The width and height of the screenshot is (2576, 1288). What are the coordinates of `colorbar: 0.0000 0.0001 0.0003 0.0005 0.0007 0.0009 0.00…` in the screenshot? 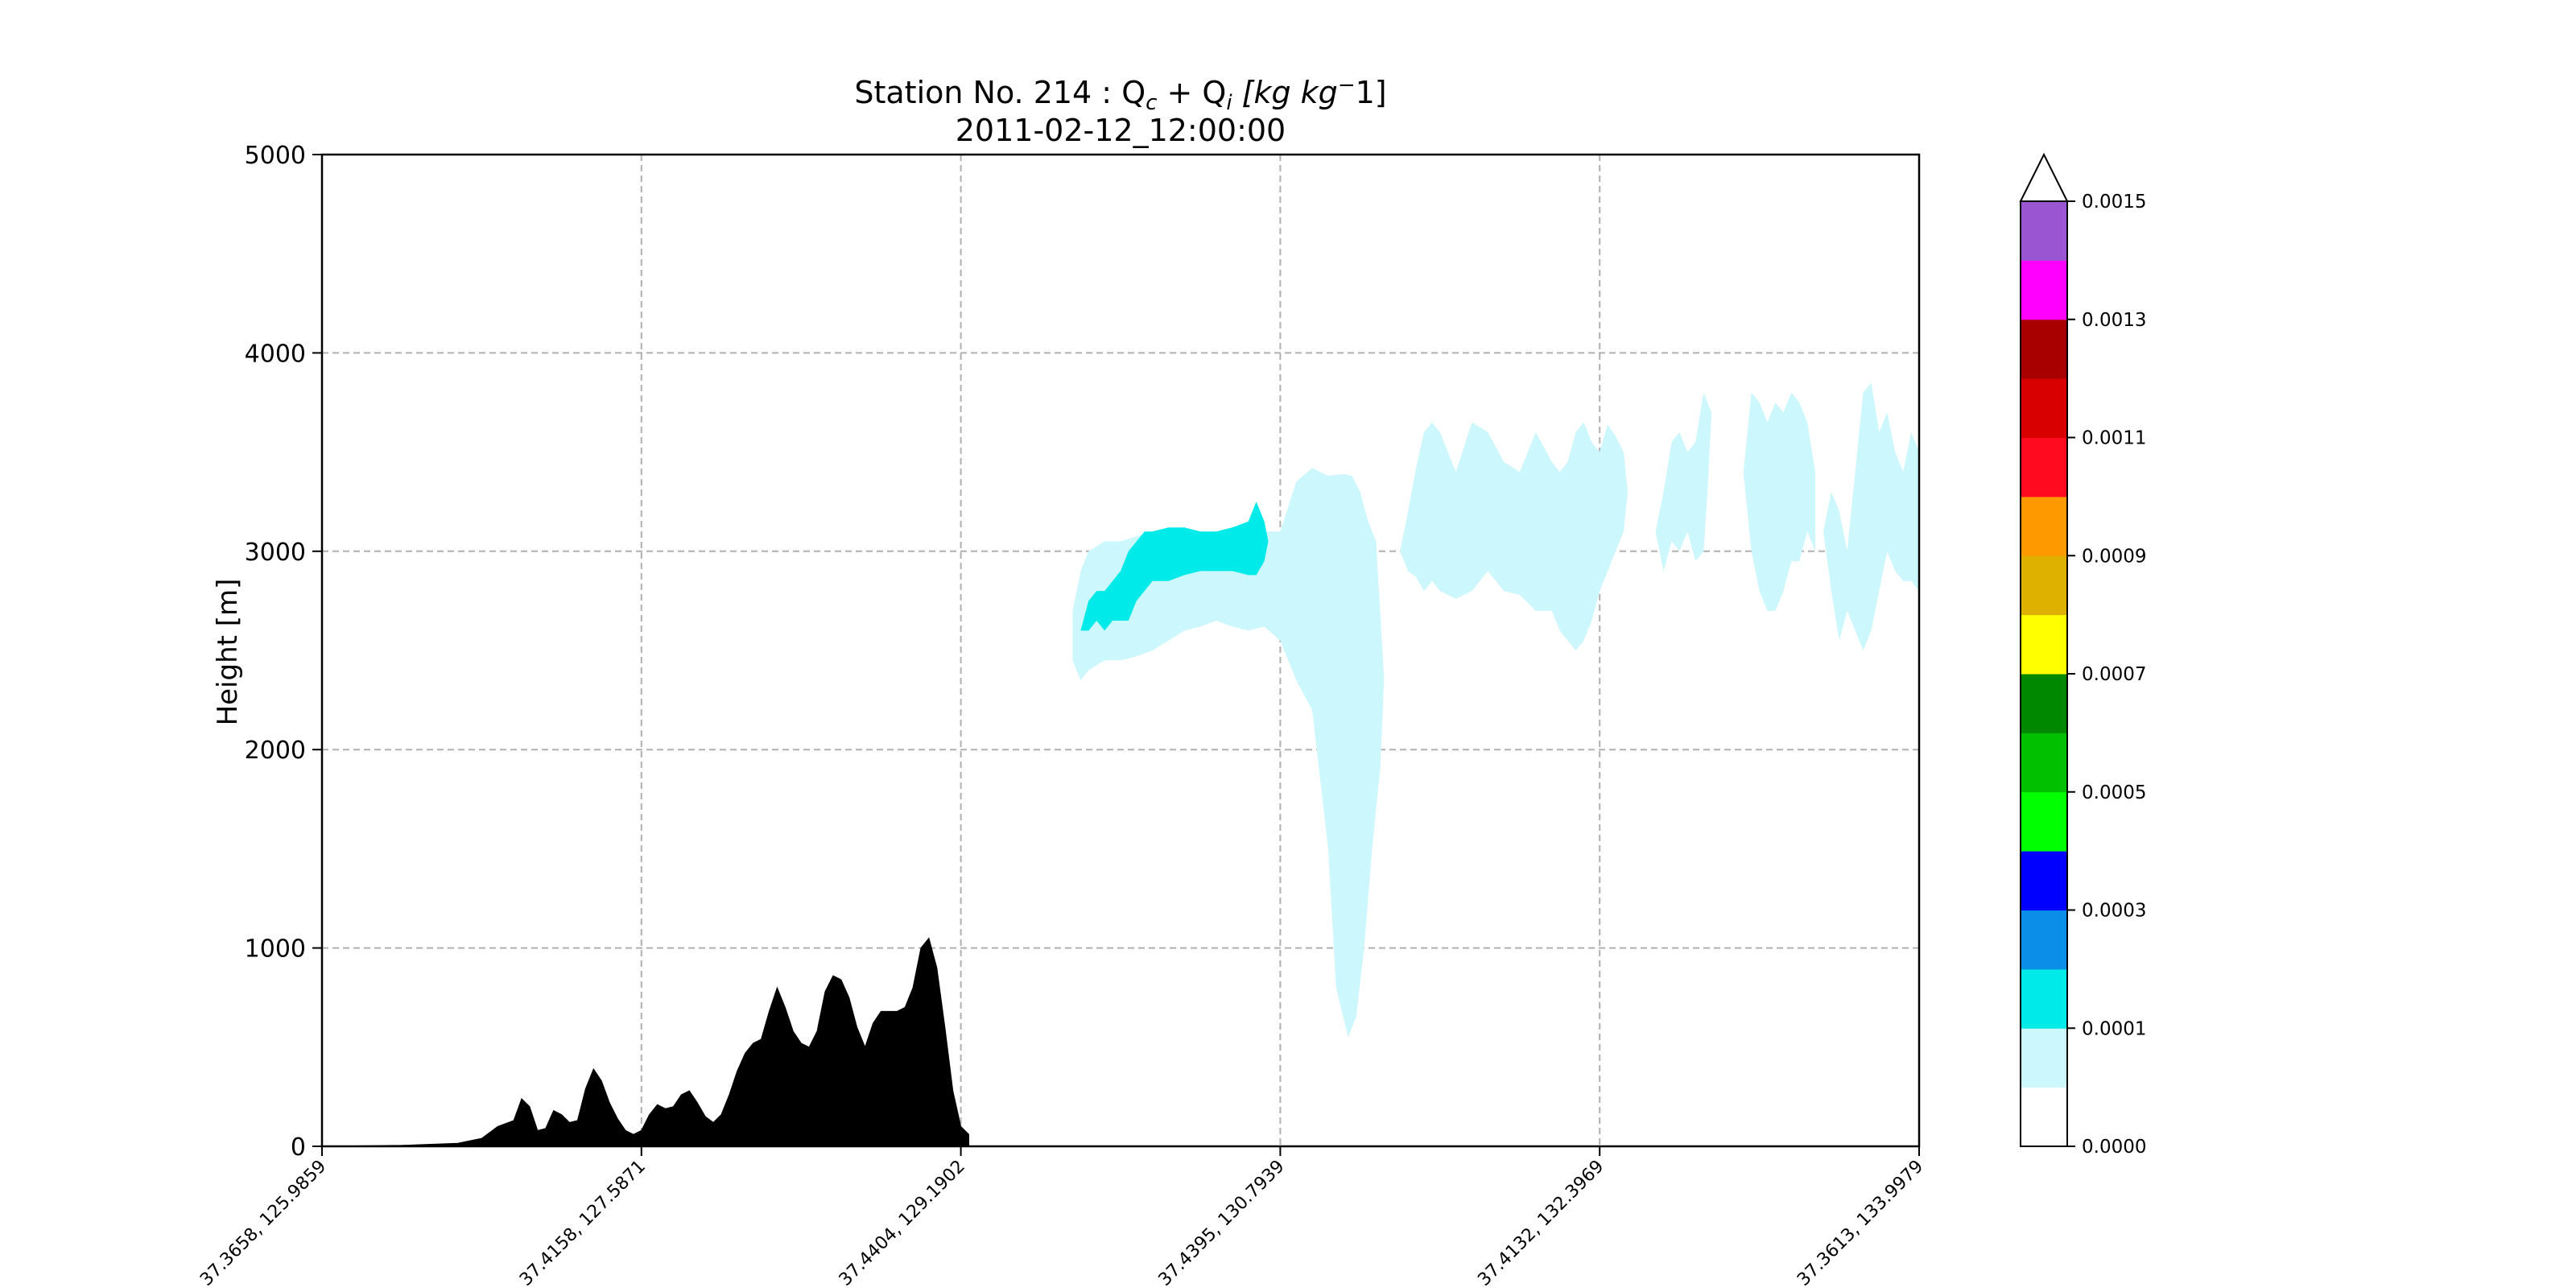 It's located at (2082, 655).